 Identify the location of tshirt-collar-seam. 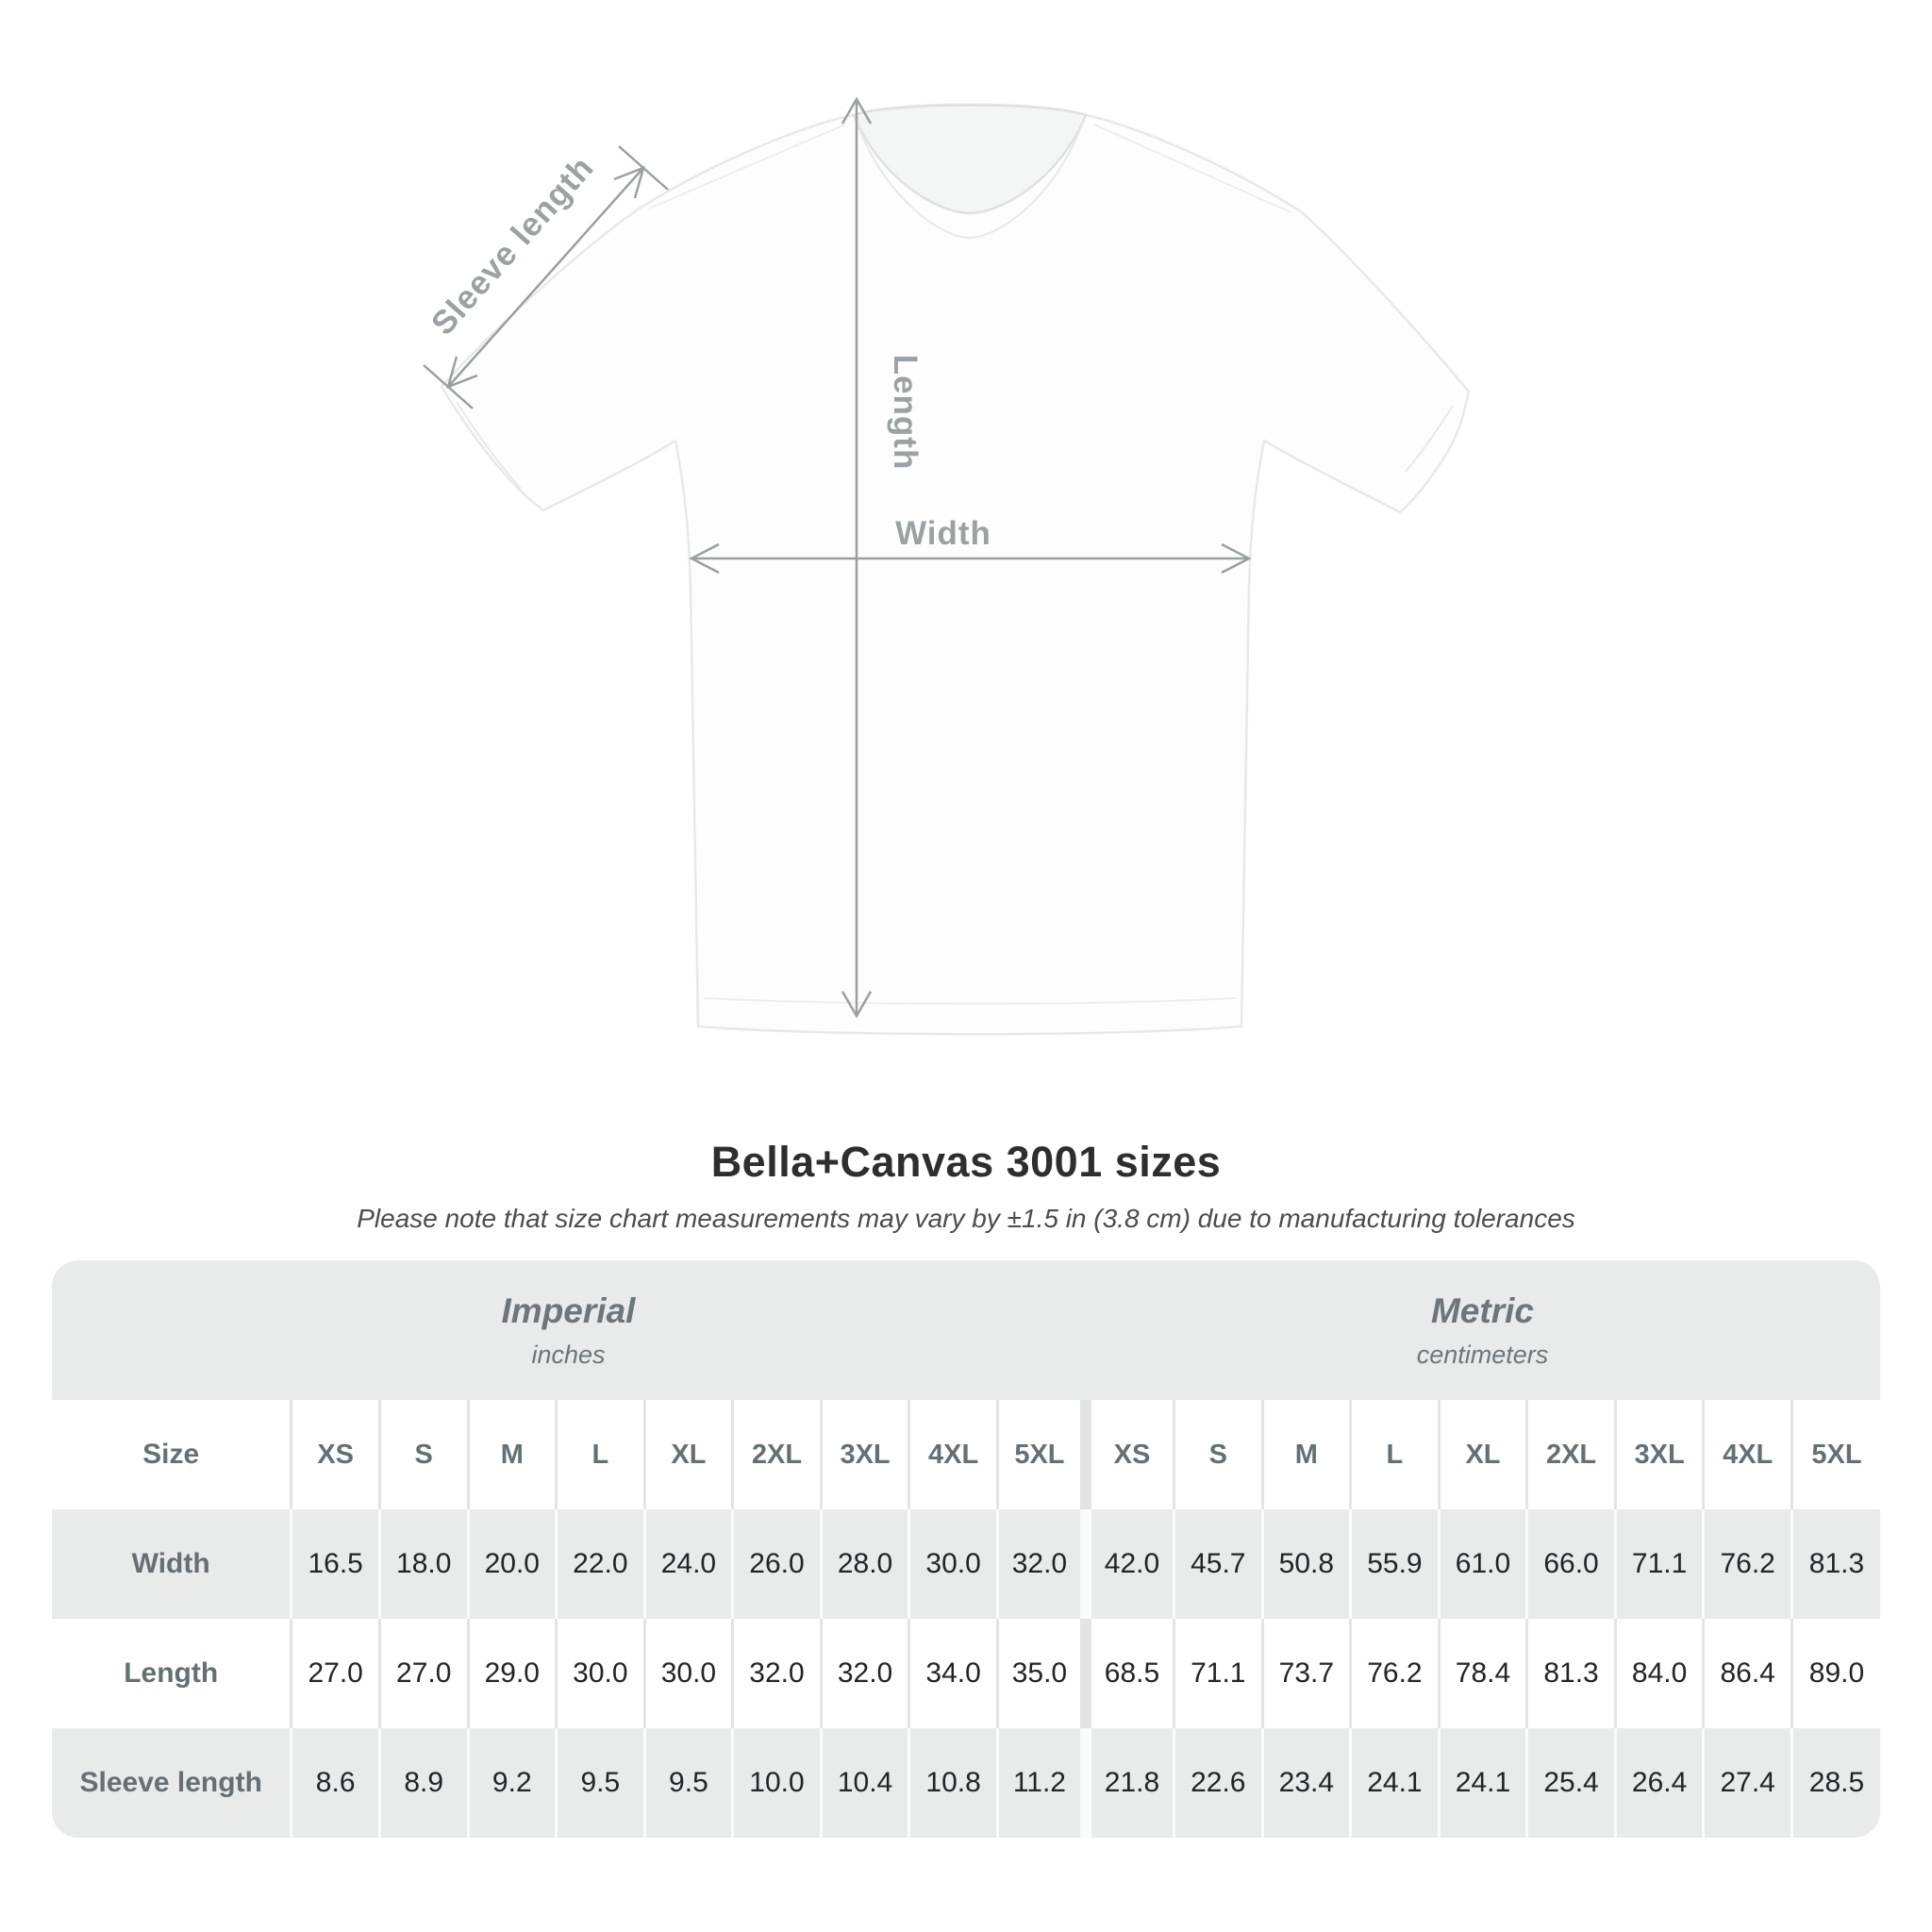
(970, 181).